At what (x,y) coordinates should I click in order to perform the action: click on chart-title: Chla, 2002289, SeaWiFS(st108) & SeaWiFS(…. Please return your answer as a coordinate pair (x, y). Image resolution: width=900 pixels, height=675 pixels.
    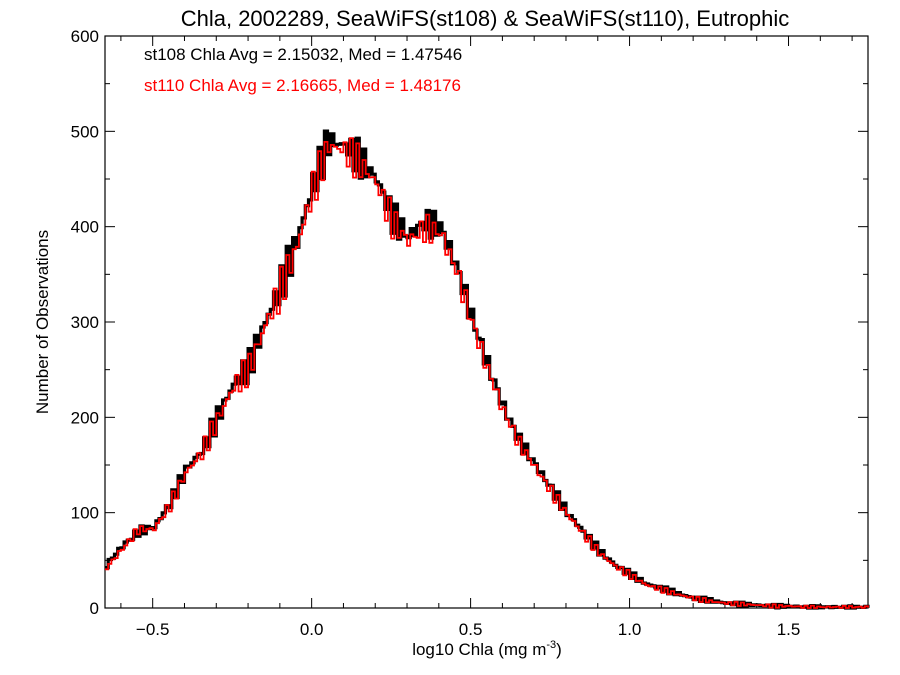
    Looking at the image, I should click on (485, 18).